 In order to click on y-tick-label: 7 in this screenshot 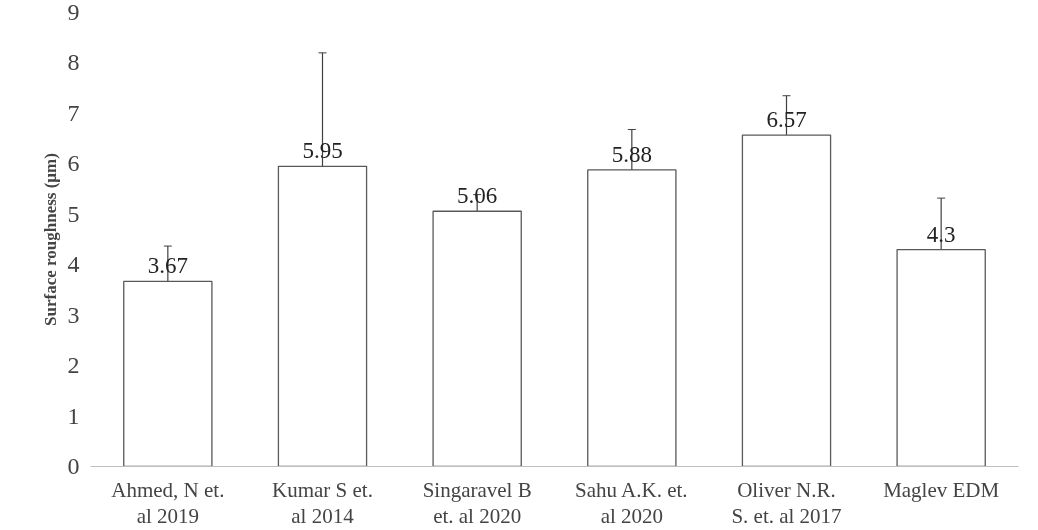, I will do `click(73, 112)`.